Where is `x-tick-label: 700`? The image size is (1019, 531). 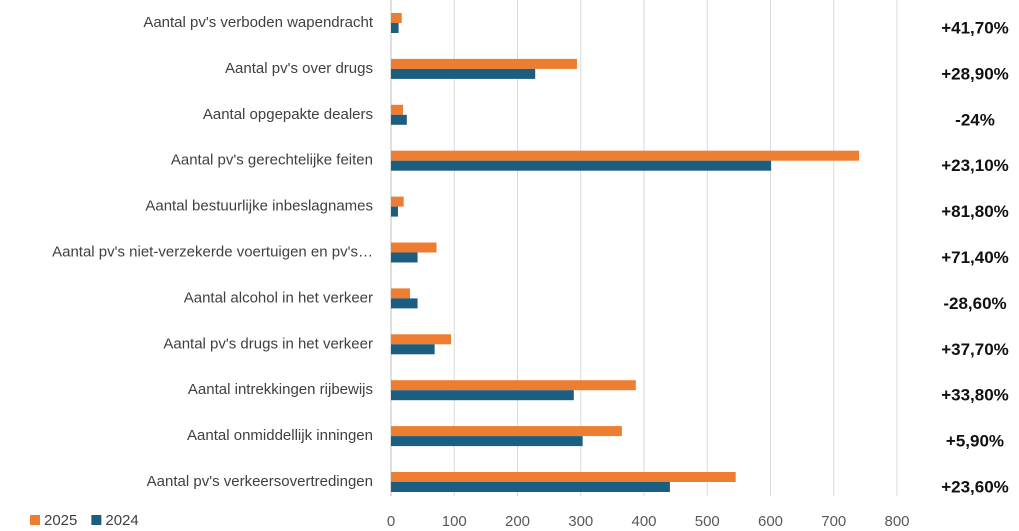
x-tick-label: 700 is located at coordinates (833, 521).